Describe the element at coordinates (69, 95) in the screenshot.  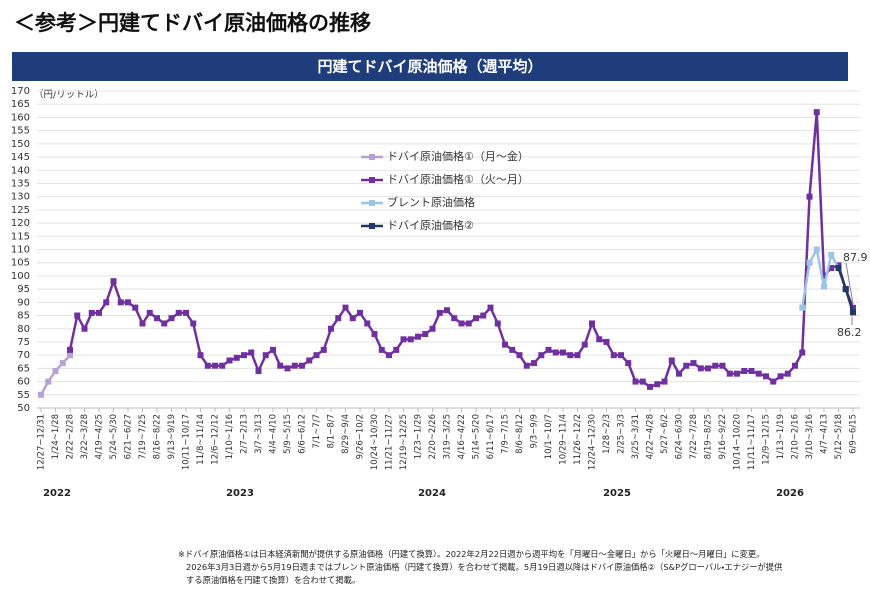
I see `y-unit: （円/リットル）` at that location.